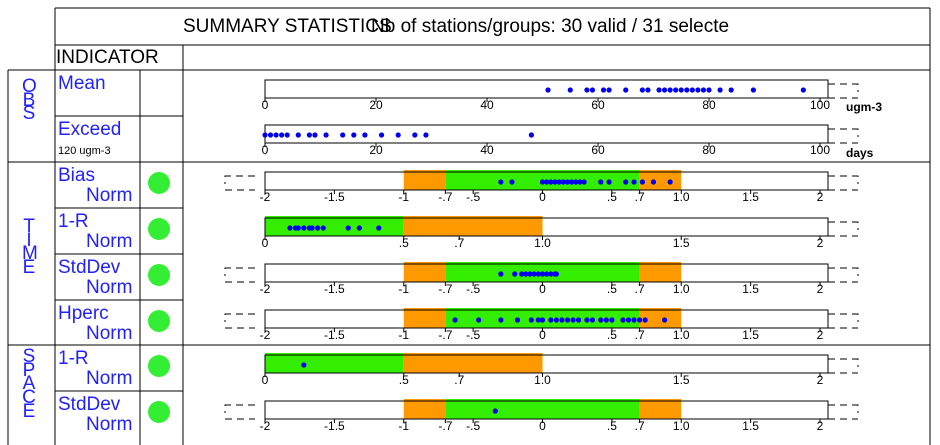 Image resolution: width=940 pixels, height=445 pixels. Describe the element at coordinates (709, 150) in the screenshot. I see `tick-label-row1-4: 80` at that location.